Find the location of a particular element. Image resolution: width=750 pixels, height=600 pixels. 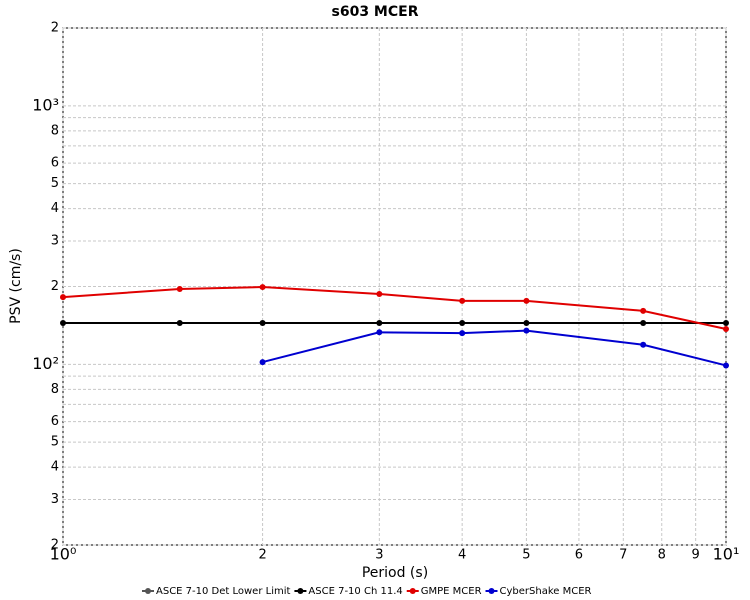

legend-label: ASCE 7-10 Det Lower Limit is located at coordinates (223, 591).